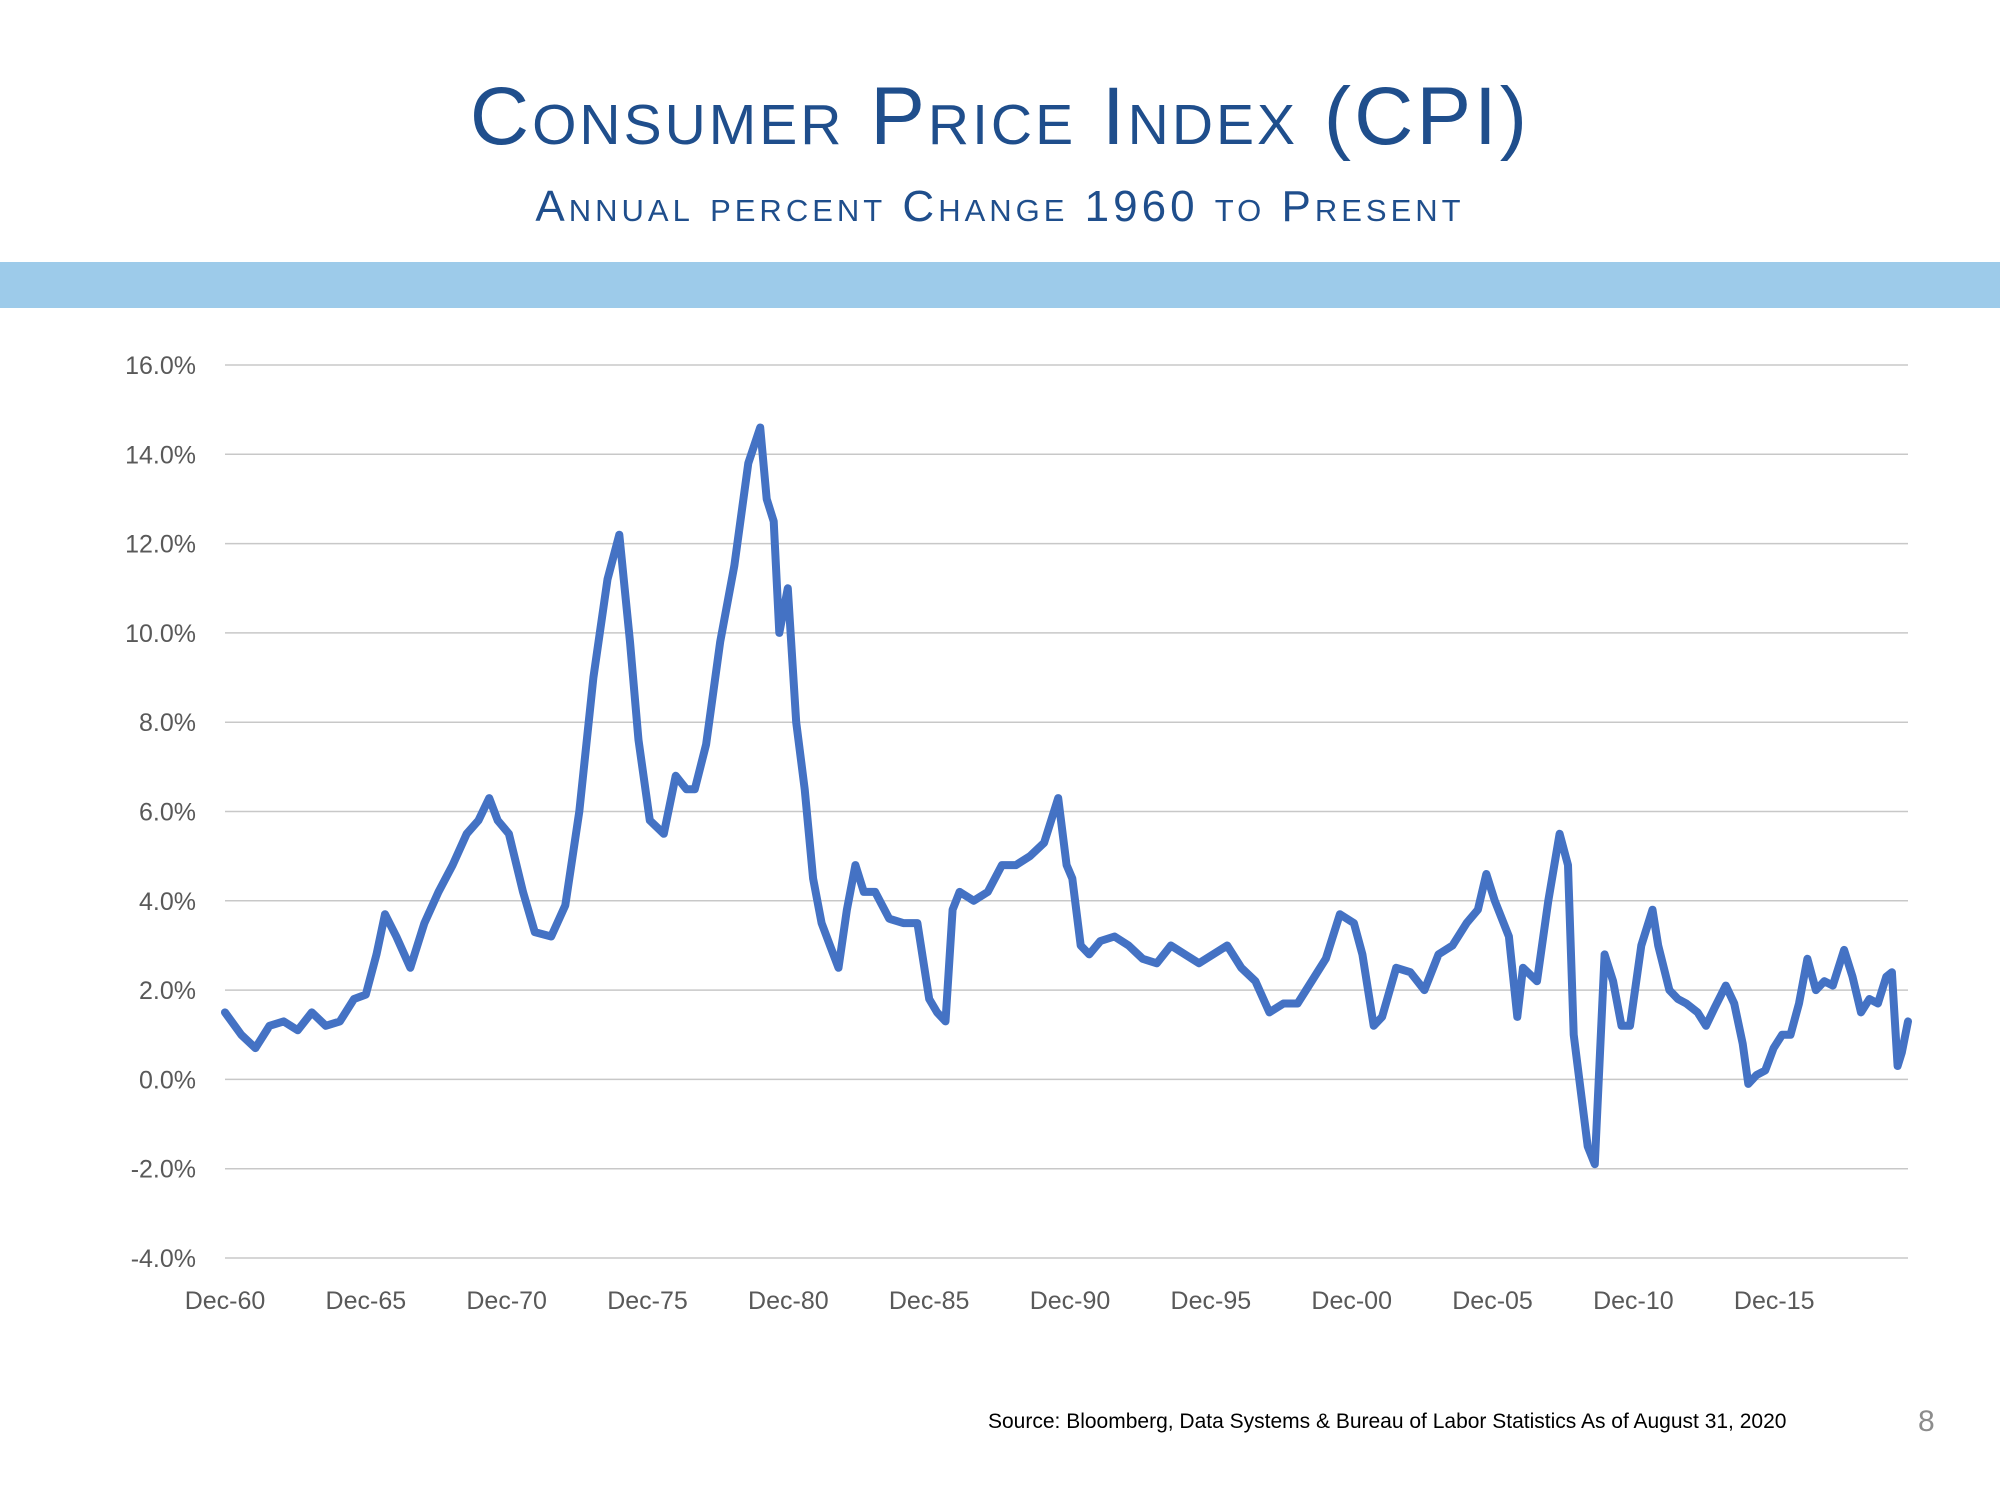 The width and height of the screenshot is (2000, 1500). Describe the element at coordinates (366, 1301) in the screenshot. I see `x-tick-label: Dec-65` at that location.